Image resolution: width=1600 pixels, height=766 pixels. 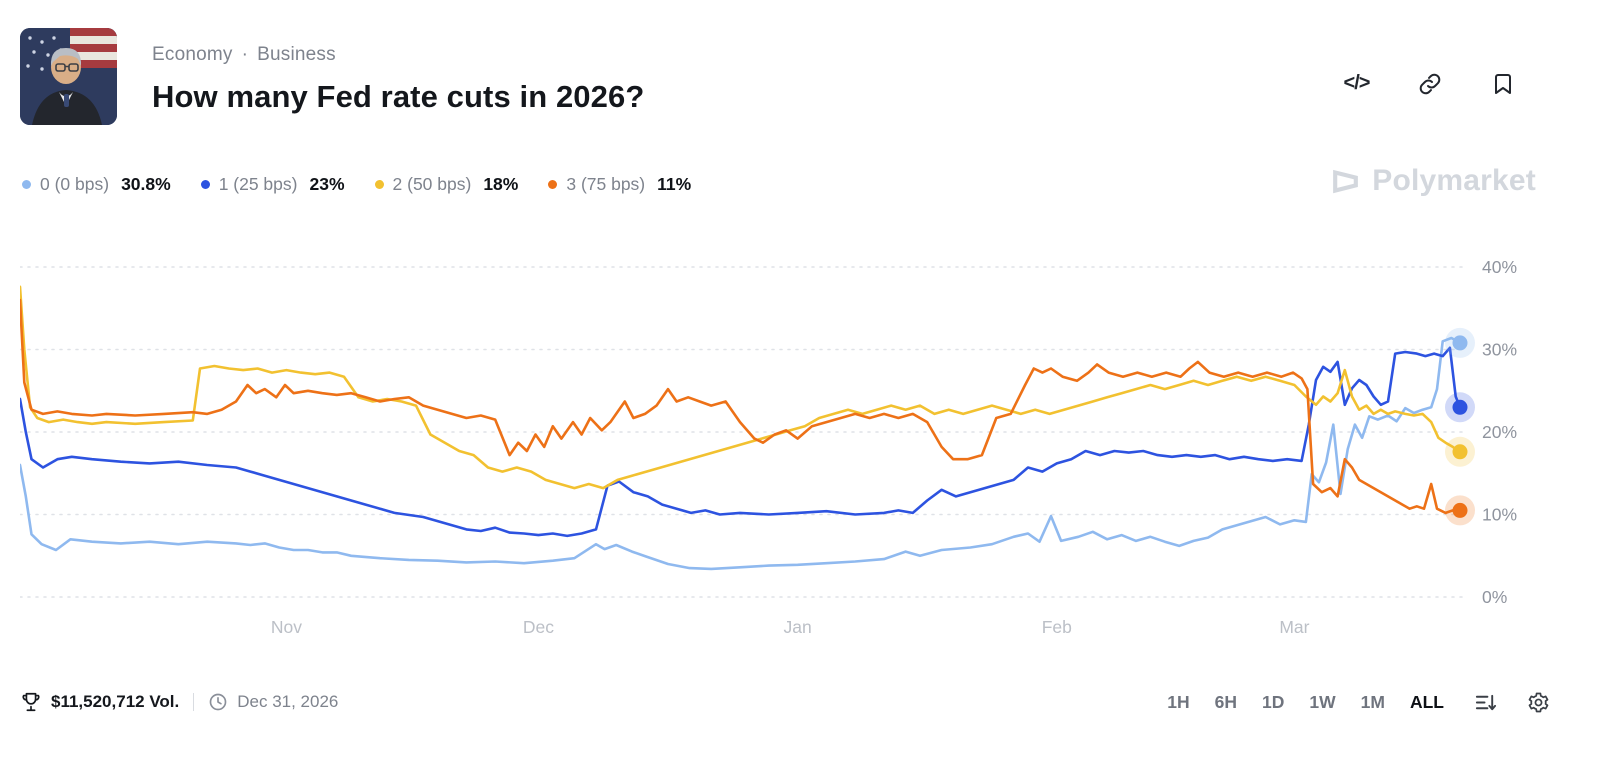 I want to click on link-icon, so click(x=1429, y=83).